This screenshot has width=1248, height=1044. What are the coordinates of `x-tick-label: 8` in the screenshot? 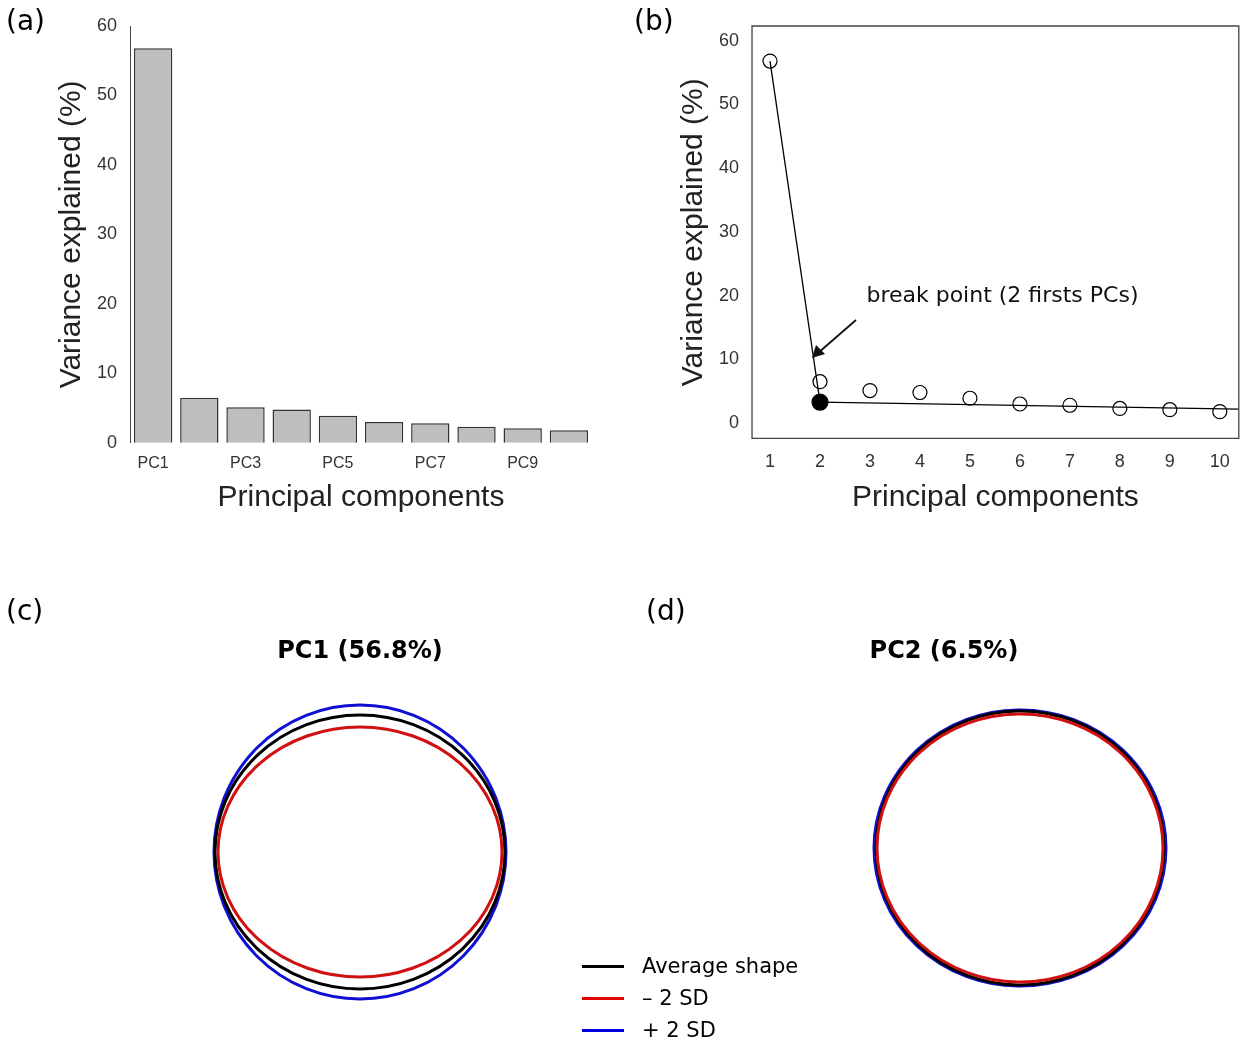 It's located at (1119, 461).